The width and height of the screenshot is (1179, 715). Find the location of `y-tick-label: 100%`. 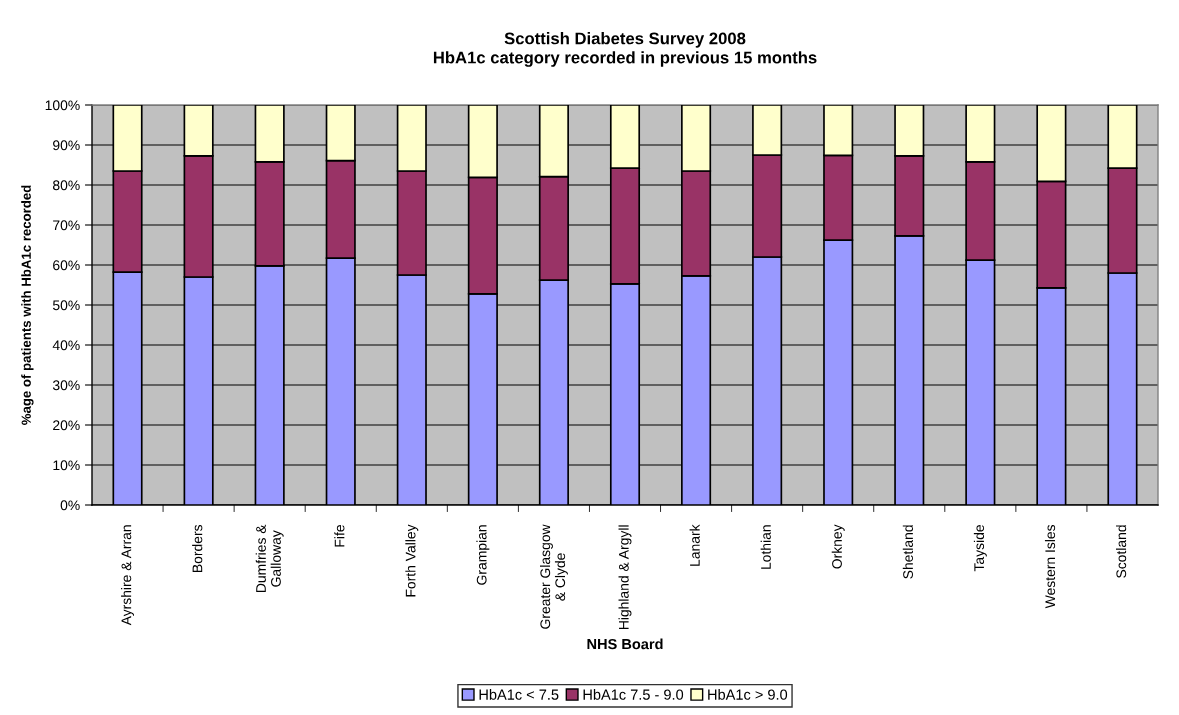

y-tick-label: 100% is located at coordinates (62, 105).